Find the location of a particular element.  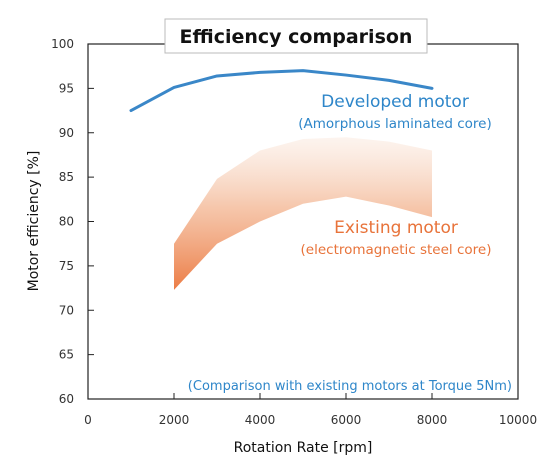

x-tick-label: 10000 is located at coordinates (518, 420).